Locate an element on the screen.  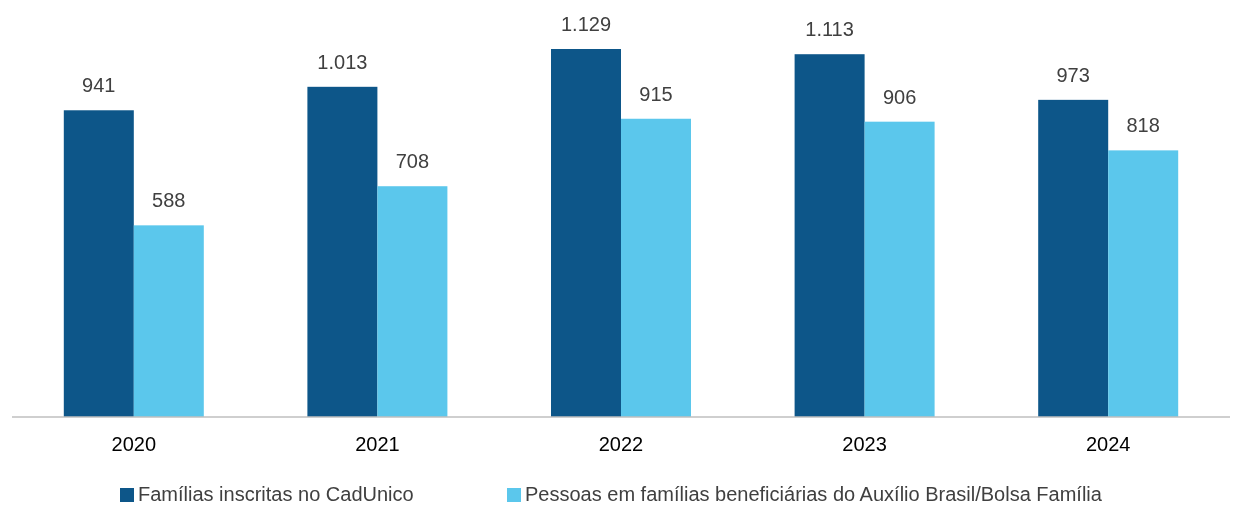
data-label: 1.013 is located at coordinates (342, 61).